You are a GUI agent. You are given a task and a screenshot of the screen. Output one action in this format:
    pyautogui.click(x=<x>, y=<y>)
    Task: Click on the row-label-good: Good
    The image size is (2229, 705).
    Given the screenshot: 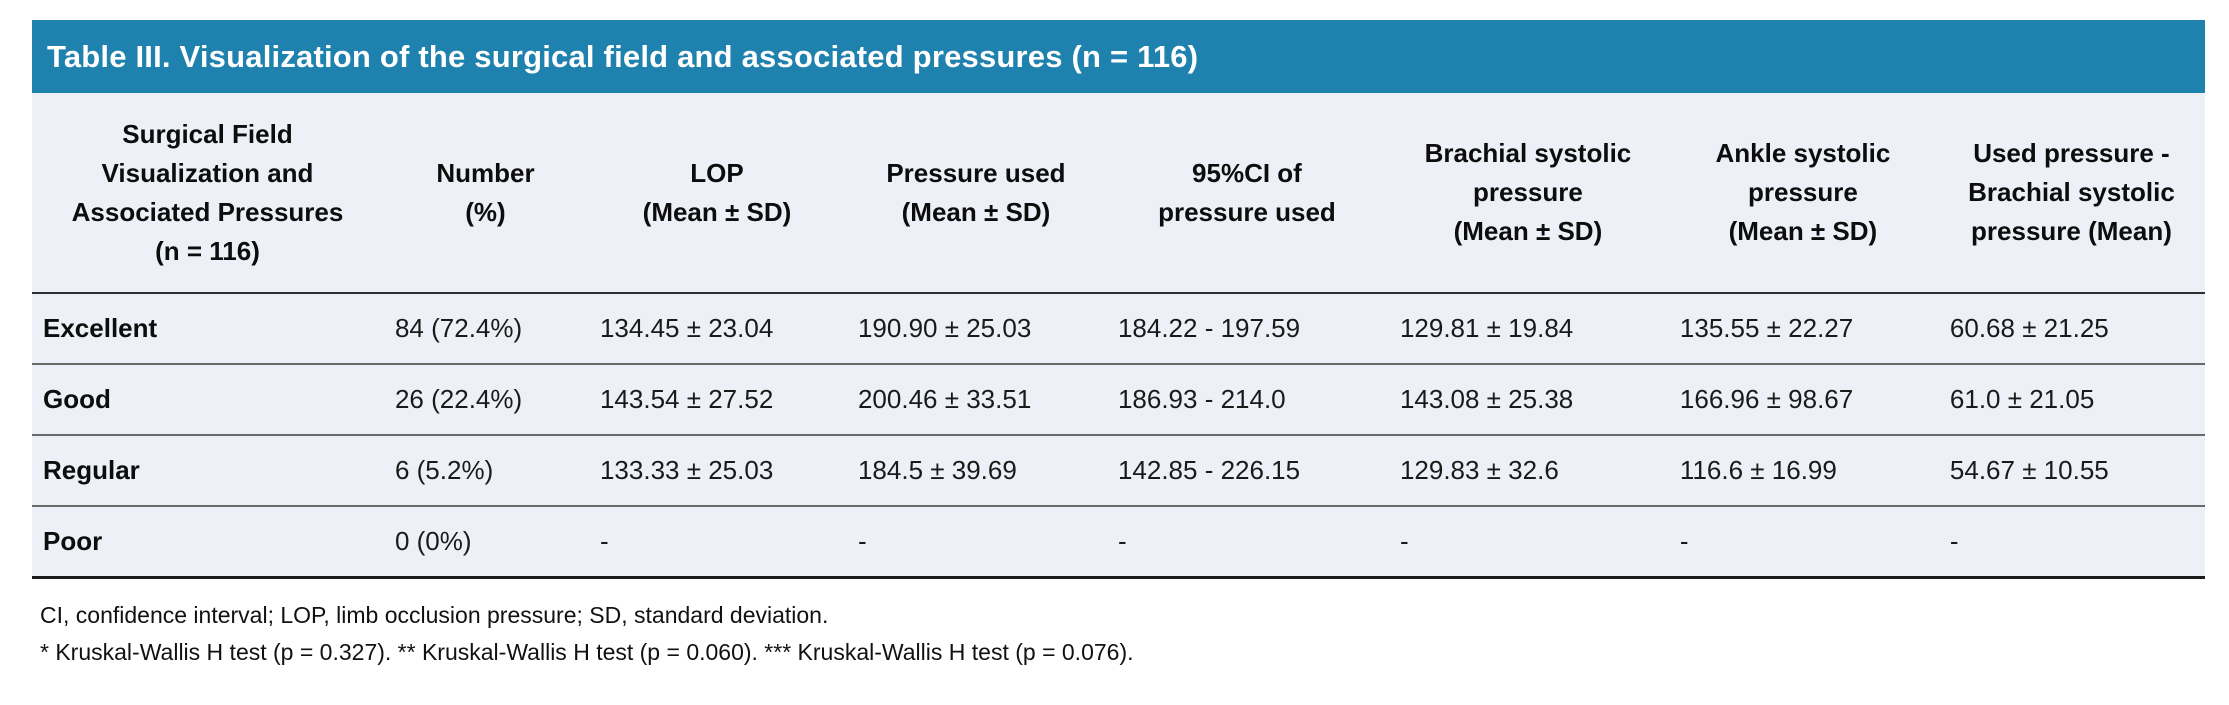 What is the action you would take?
    pyautogui.click(x=207, y=400)
    